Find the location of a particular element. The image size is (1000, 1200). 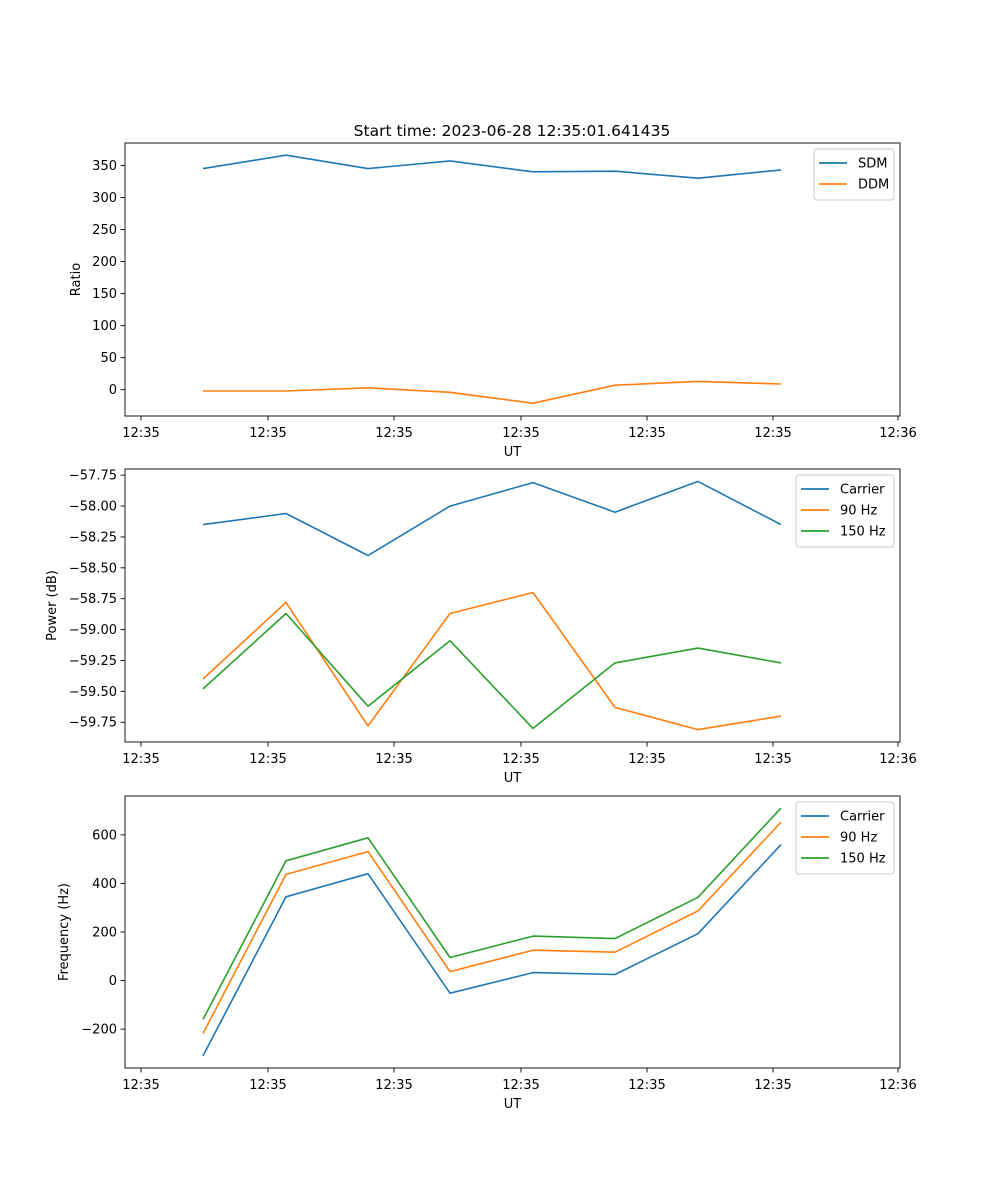

y-tick-label: 150 is located at coordinates (104, 294).